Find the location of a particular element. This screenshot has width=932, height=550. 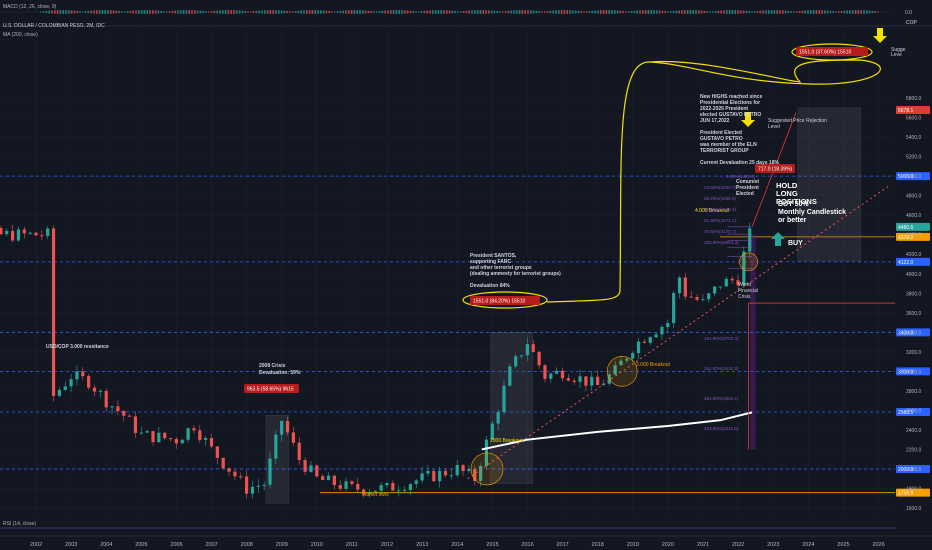

price-tag-label: 4122.0 is located at coordinates (906, 263).